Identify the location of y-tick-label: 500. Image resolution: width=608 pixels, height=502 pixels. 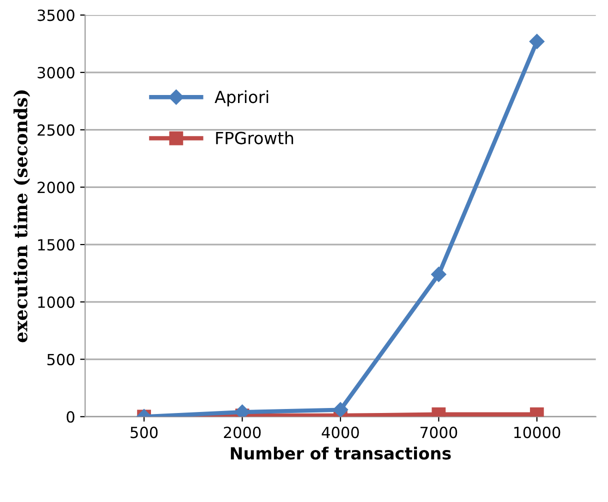
(60, 360).